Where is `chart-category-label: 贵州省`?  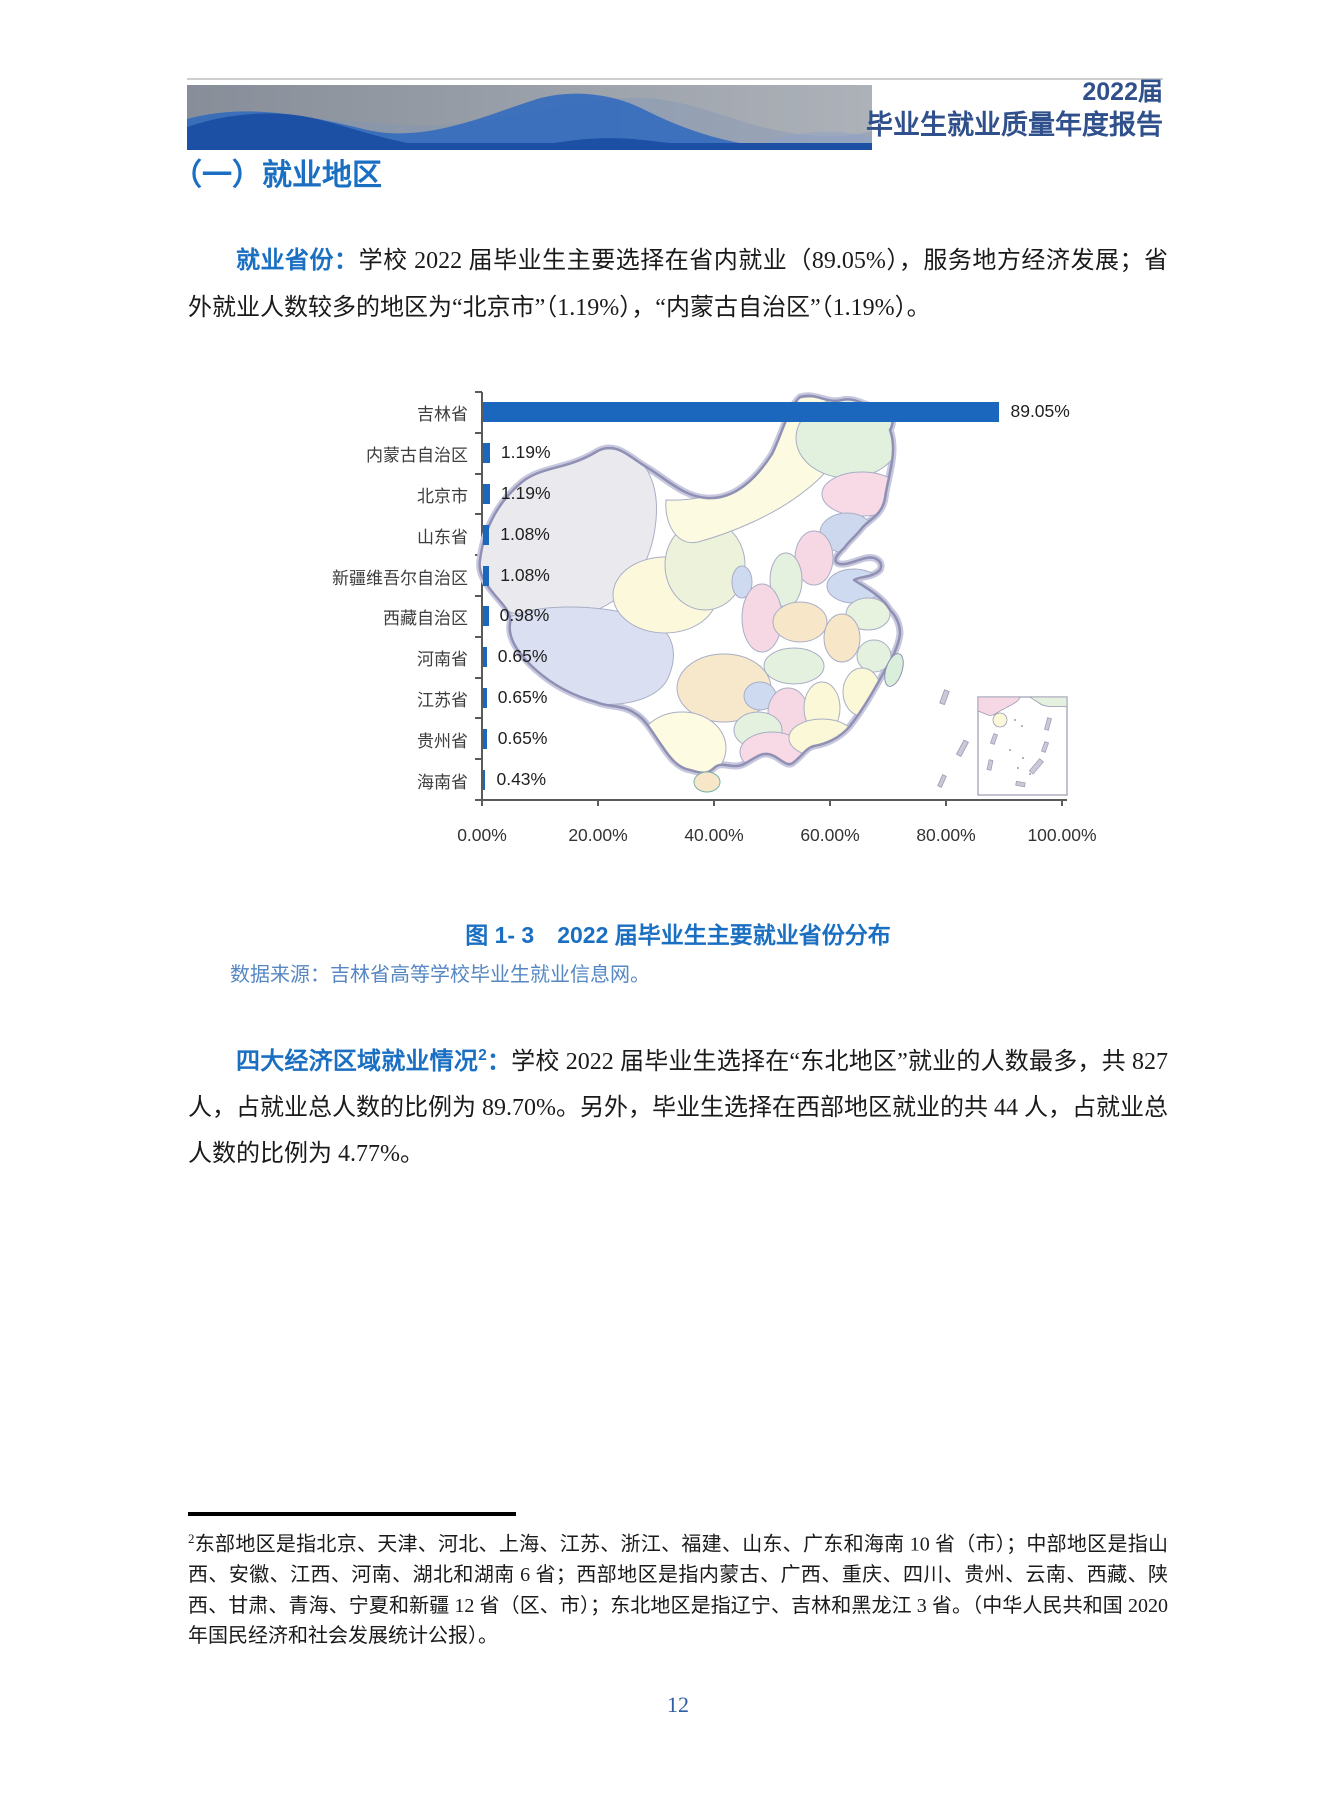
chart-category-label: 贵州省 is located at coordinates (442, 741).